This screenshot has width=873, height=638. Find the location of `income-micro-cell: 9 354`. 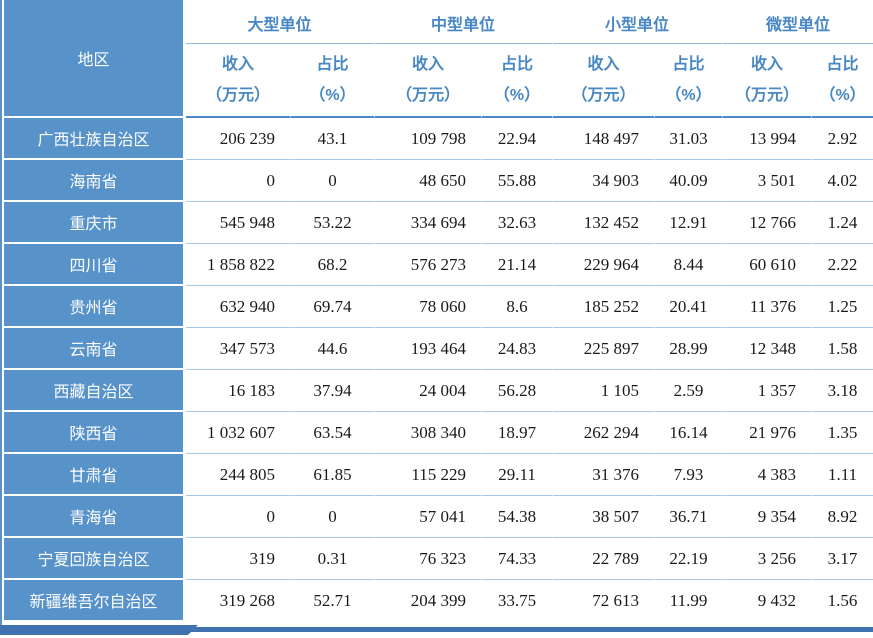

income-micro-cell: 9 354 is located at coordinates (768, 517).